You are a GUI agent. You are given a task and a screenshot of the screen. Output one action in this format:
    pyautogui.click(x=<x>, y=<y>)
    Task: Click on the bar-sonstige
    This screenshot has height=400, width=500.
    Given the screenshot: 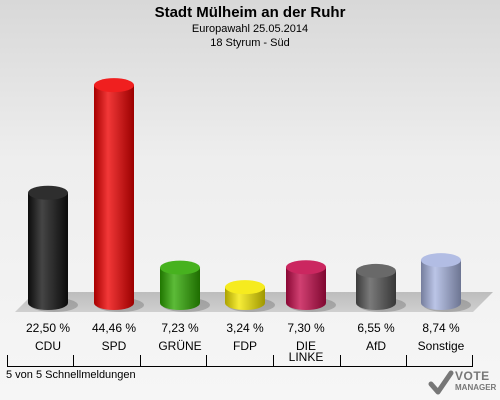 What is the action you would take?
    pyautogui.click(x=446, y=282)
    